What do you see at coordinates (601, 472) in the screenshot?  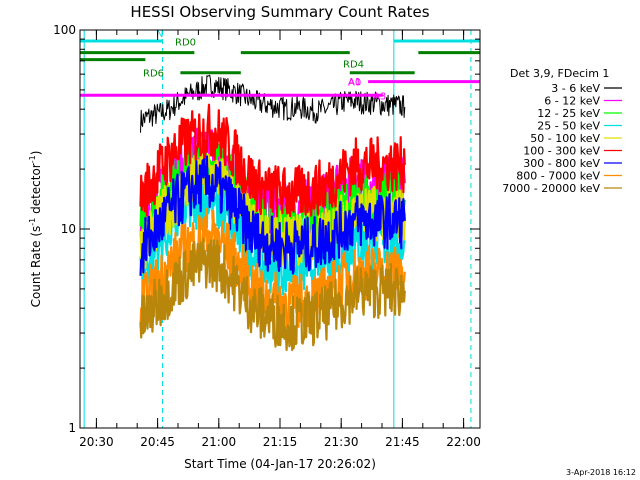 I see `footer-date: 3-Apr-2018 16:12` at bounding box center [601, 472].